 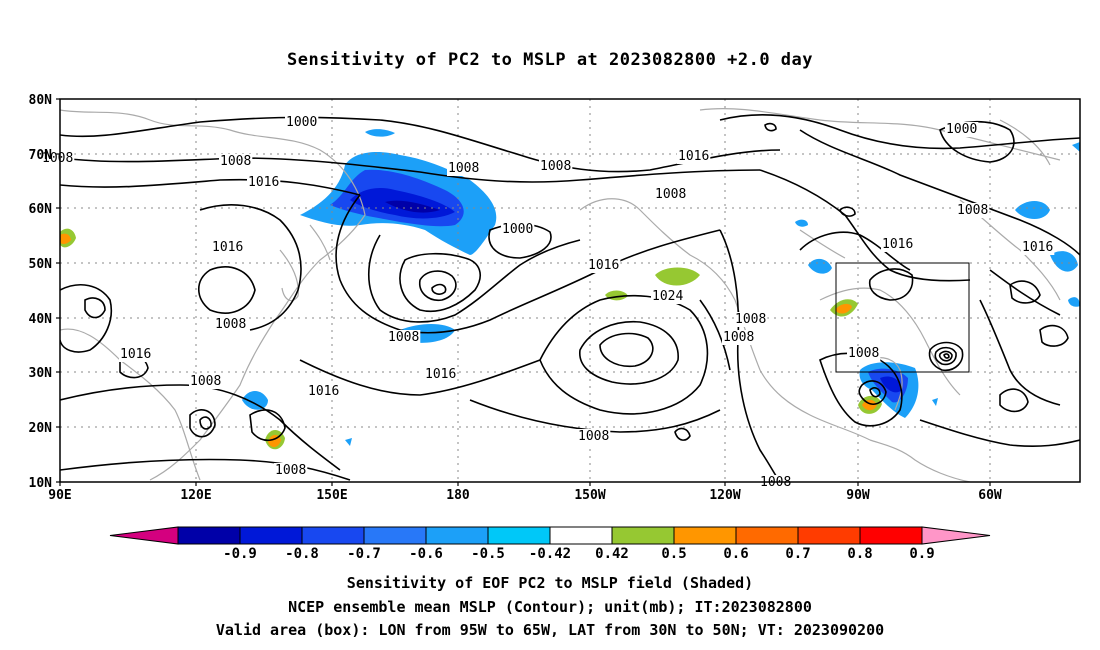 What do you see at coordinates (1076, 147) in the screenshot?
I see `neg-region-atlantic4` at bounding box center [1076, 147].